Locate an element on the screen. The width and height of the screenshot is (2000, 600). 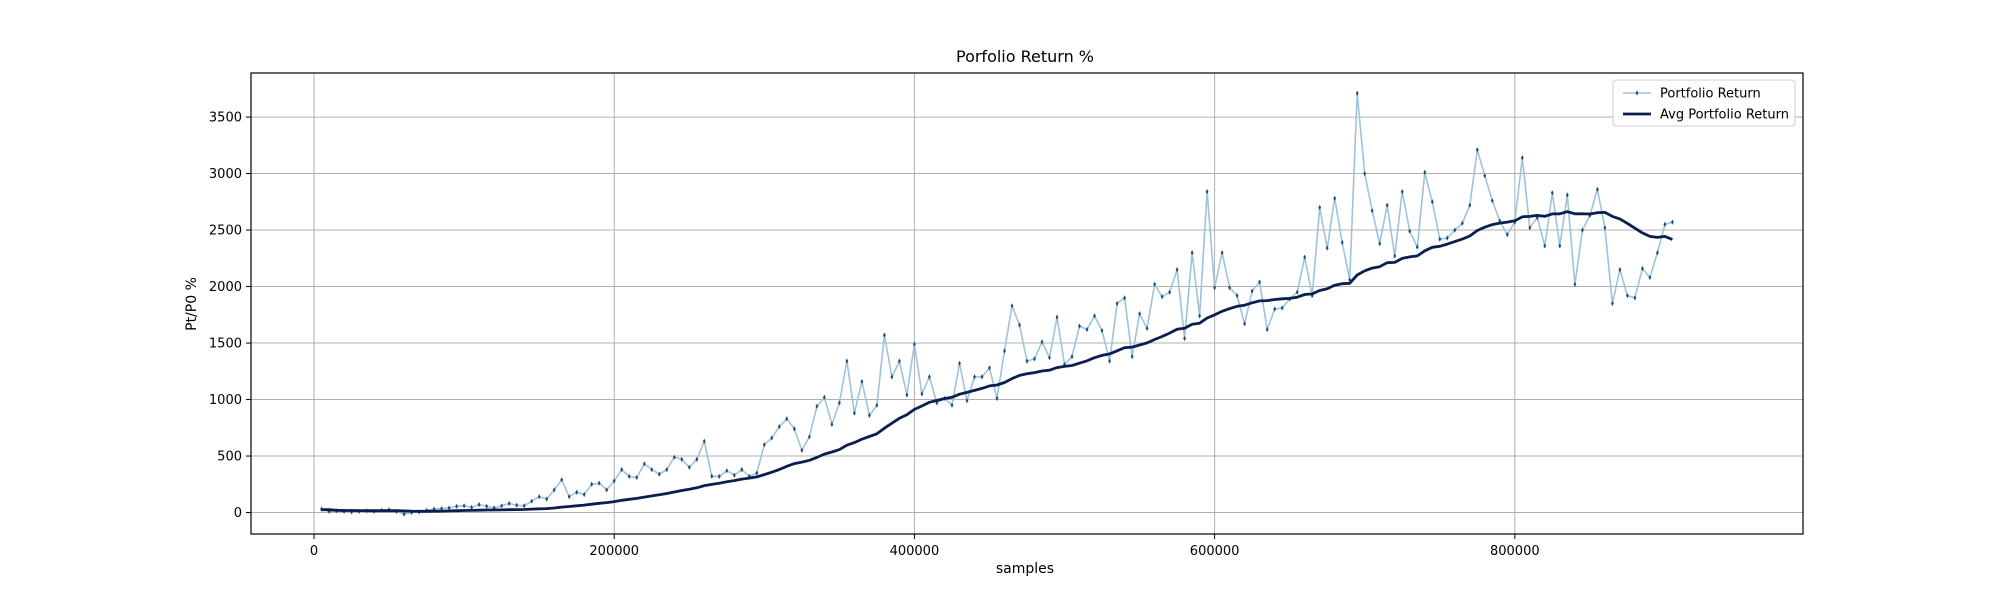
x-tick-label: 600000 is located at coordinates (1215, 551).